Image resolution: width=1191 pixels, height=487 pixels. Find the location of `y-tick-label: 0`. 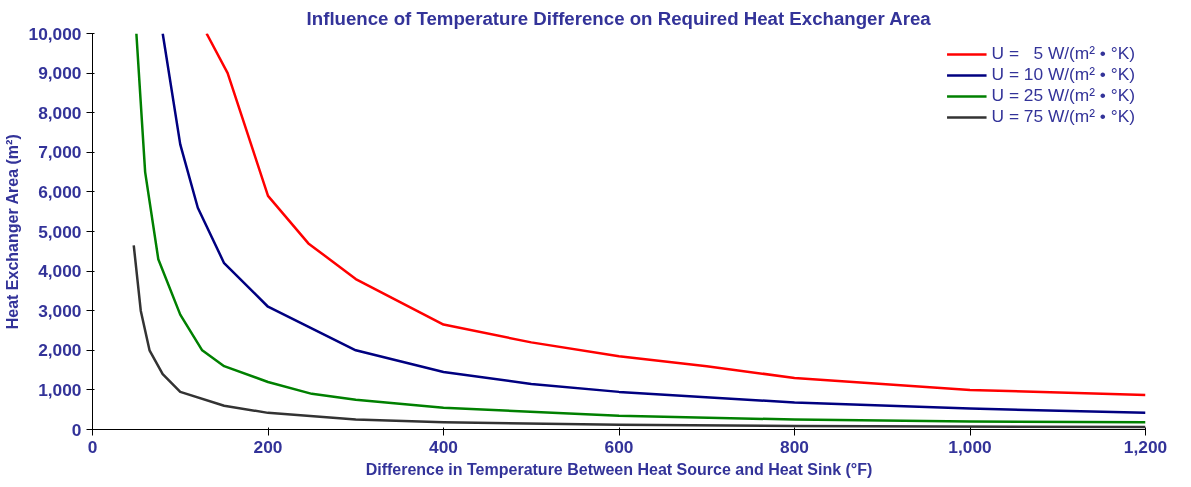

y-tick-label: 0 is located at coordinates (76, 429).